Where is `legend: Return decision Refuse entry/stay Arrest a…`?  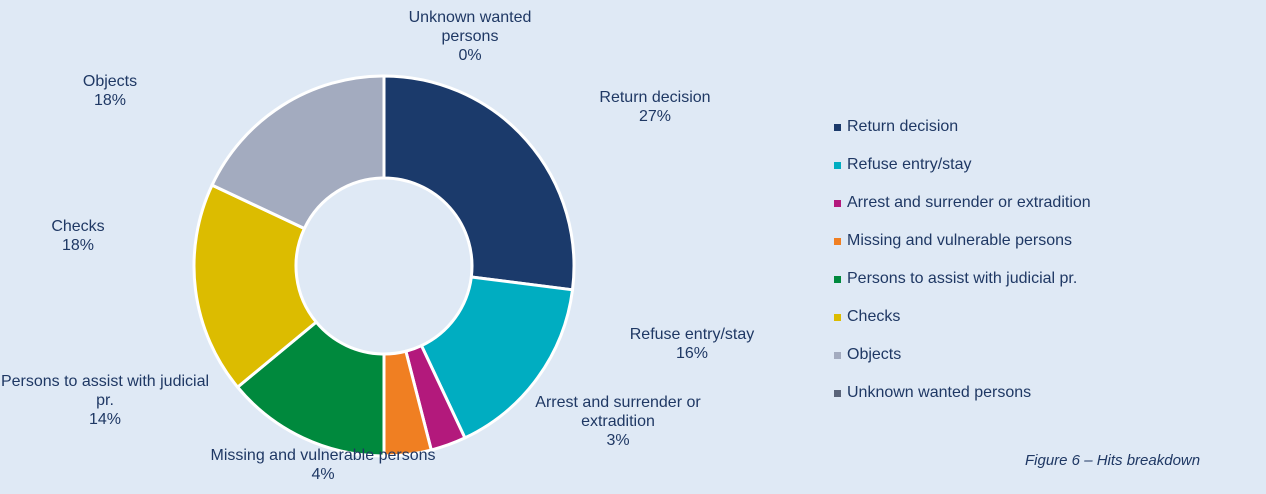 legend: Return decision Refuse entry/stay Arrest a… is located at coordinates (962, 260).